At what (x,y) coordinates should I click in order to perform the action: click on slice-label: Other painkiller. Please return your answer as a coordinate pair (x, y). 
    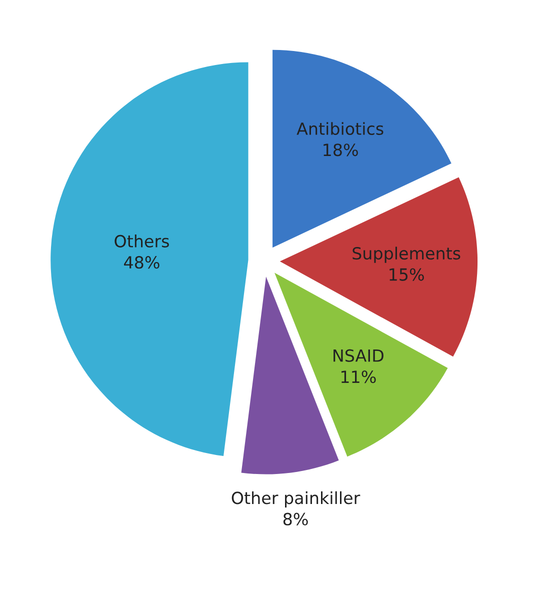
    Looking at the image, I should click on (296, 499).